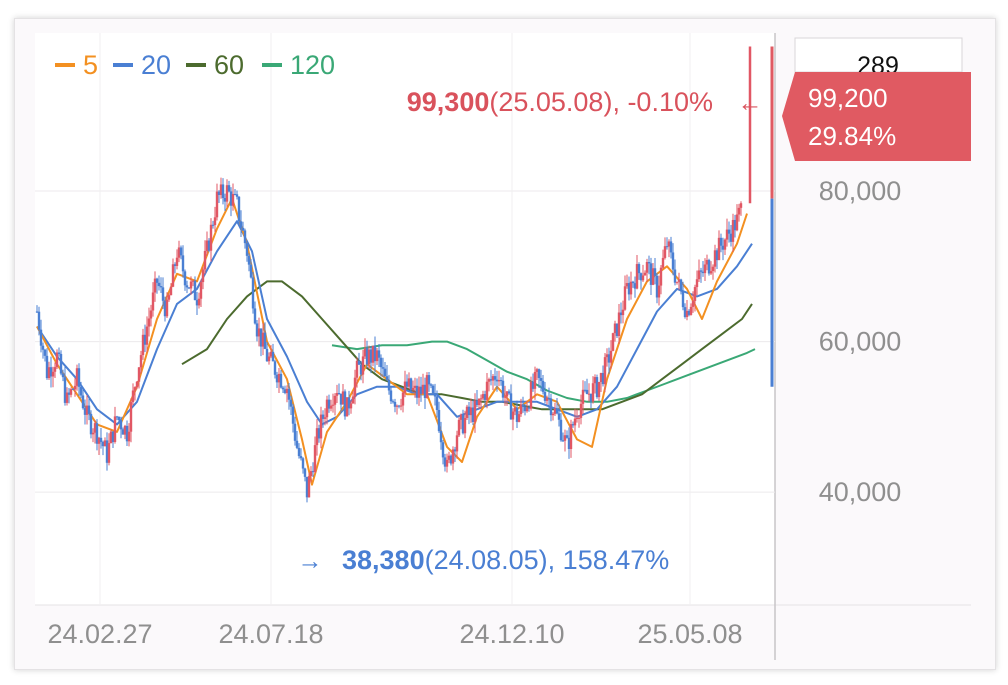  What do you see at coordinates (511, 634) in the screenshot?
I see `x-tick-label: 24.12.10` at bounding box center [511, 634].